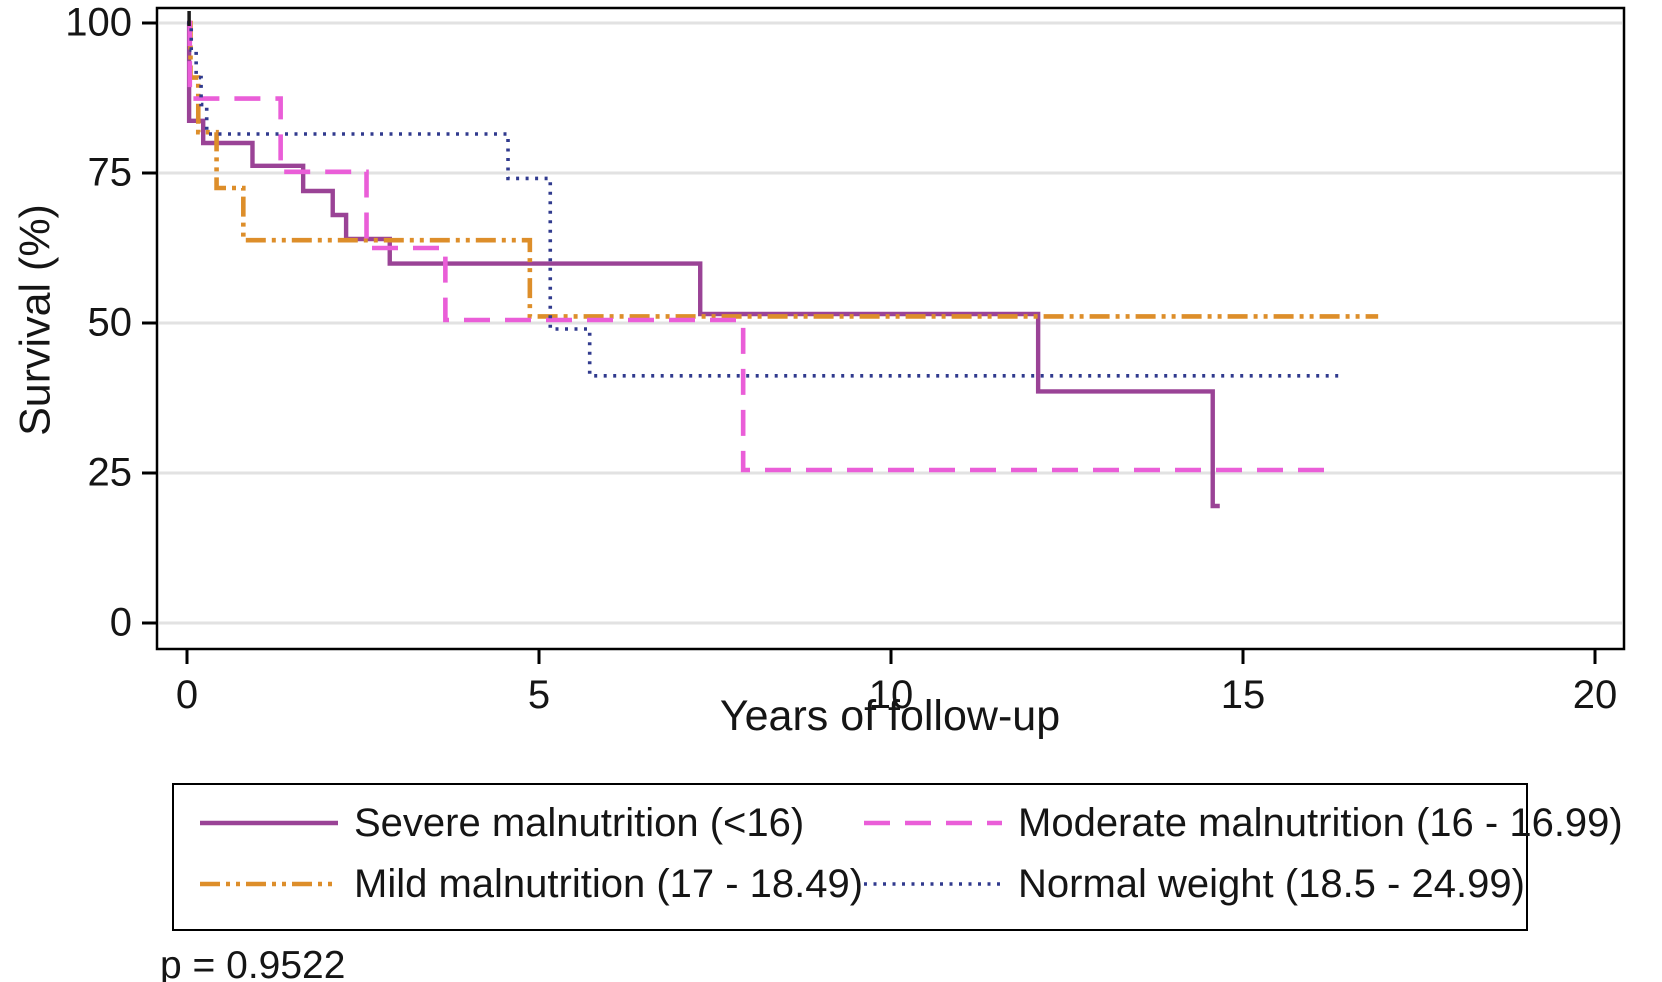 The width and height of the screenshot is (1662, 982). I want to click on y-tick-label-50: 50, so click(110, 322).